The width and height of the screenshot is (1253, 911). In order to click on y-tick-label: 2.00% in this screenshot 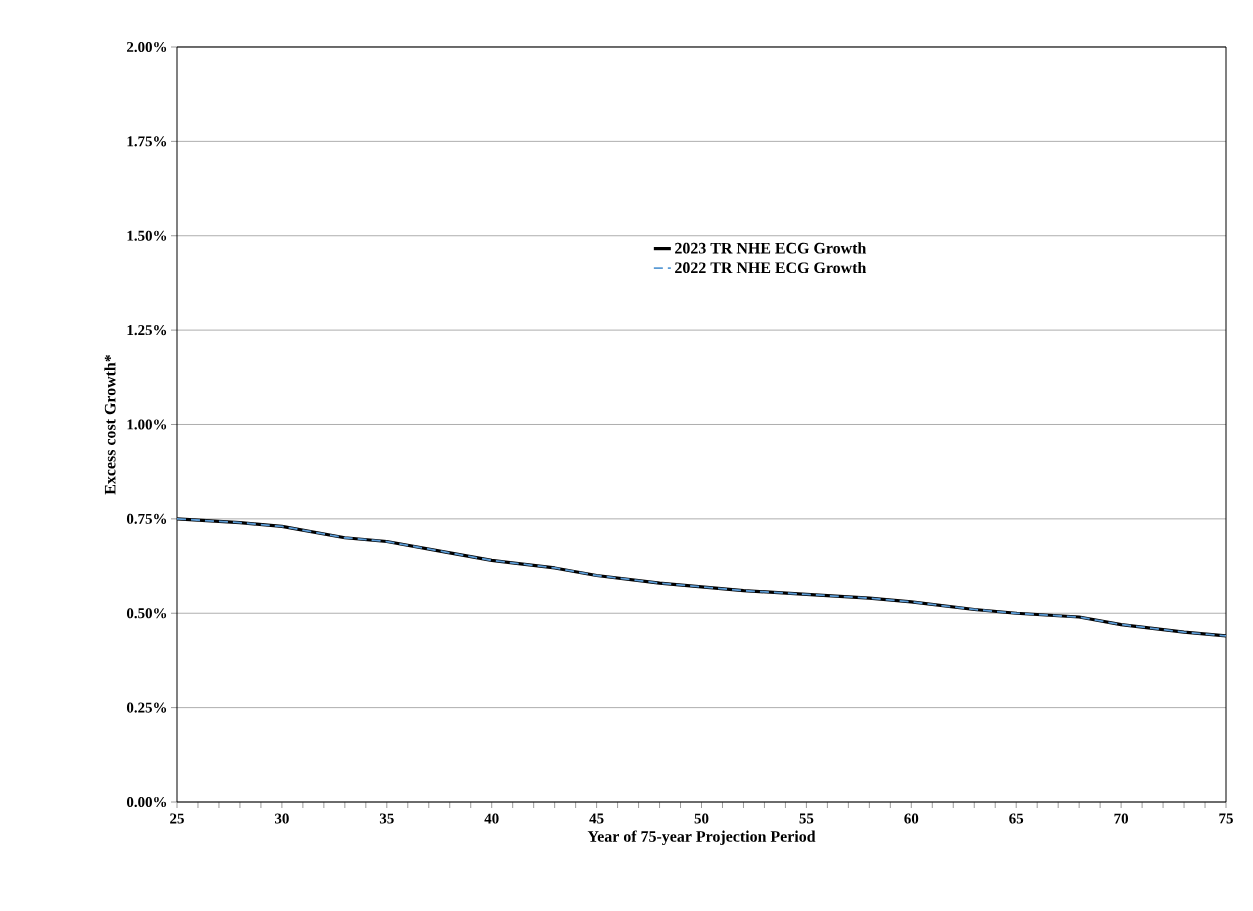, I will do `click(147, 47)`.